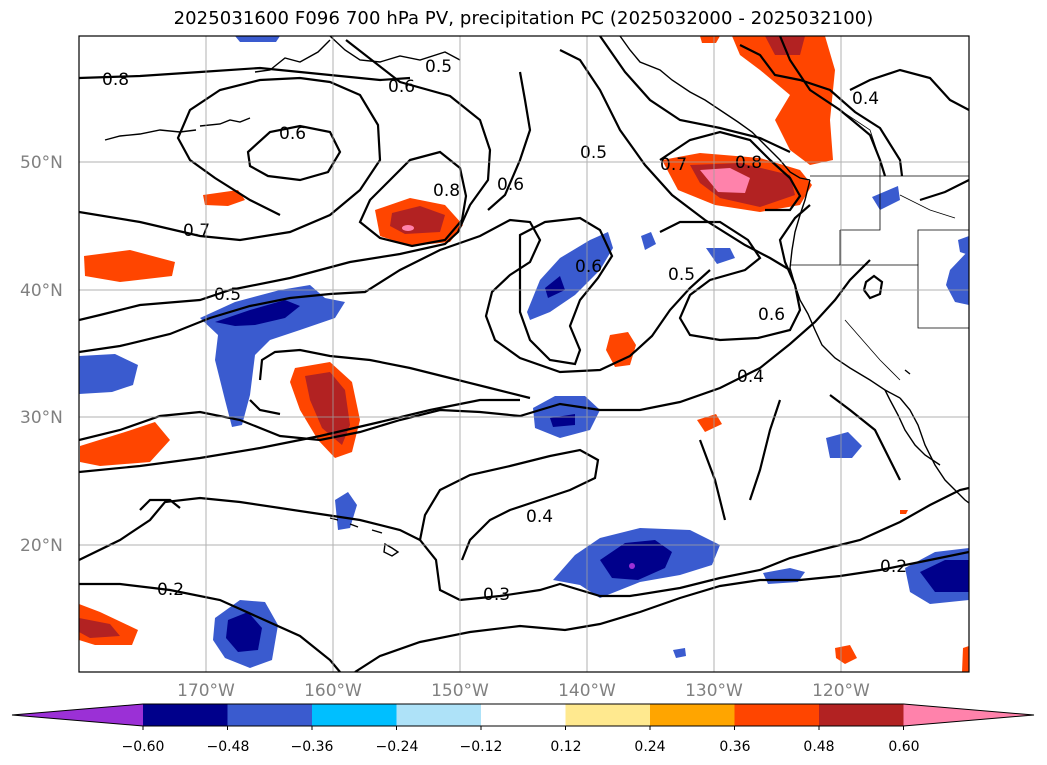  Describe the element at coordinates (41, 291) in the screenshot. I see `lat-label: 40°N` at that location.